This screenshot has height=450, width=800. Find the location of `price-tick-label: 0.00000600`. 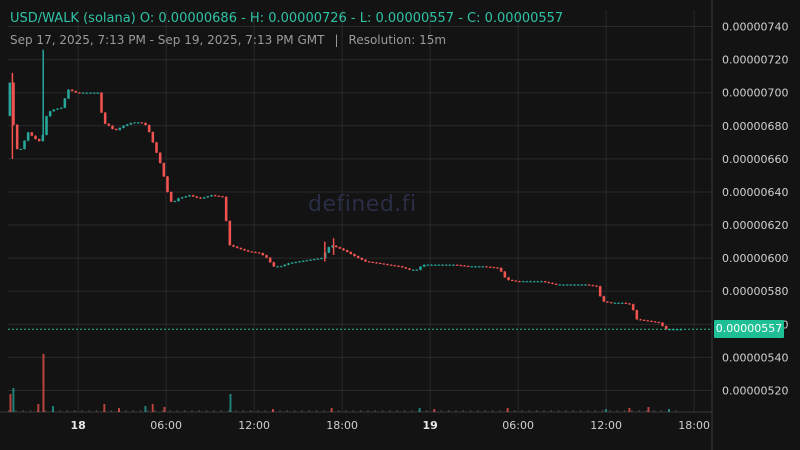

price-tick-label: 0.00000600 is located at coordinates (755, 258).